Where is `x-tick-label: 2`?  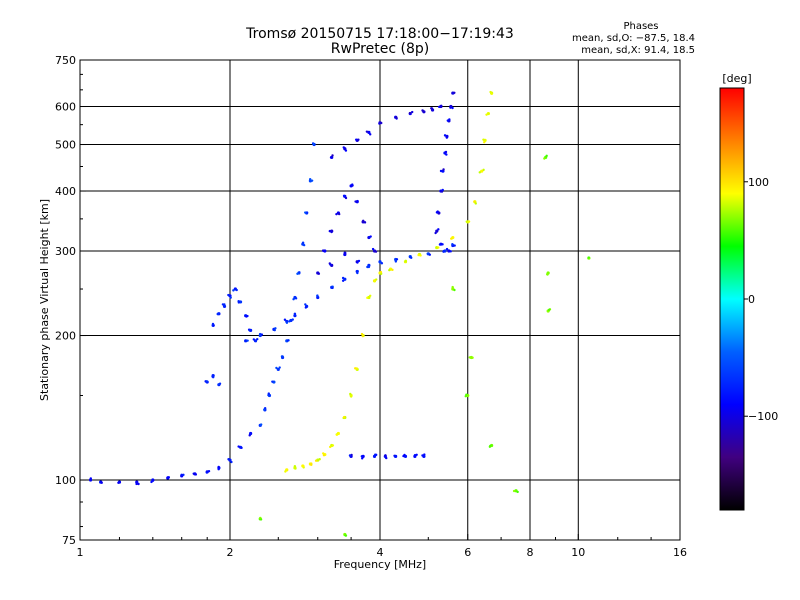 x-tick-label: 2 is located at coordinates (230, 552).